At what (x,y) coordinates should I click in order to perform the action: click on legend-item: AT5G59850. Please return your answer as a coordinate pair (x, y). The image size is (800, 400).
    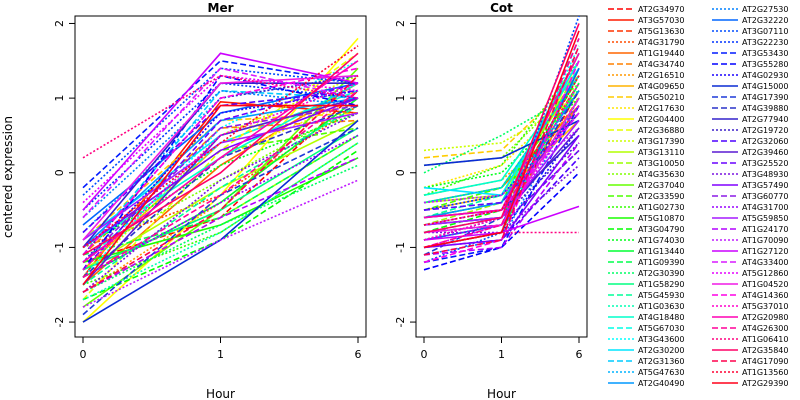
    Looking at the image, I should click on (750, 218).